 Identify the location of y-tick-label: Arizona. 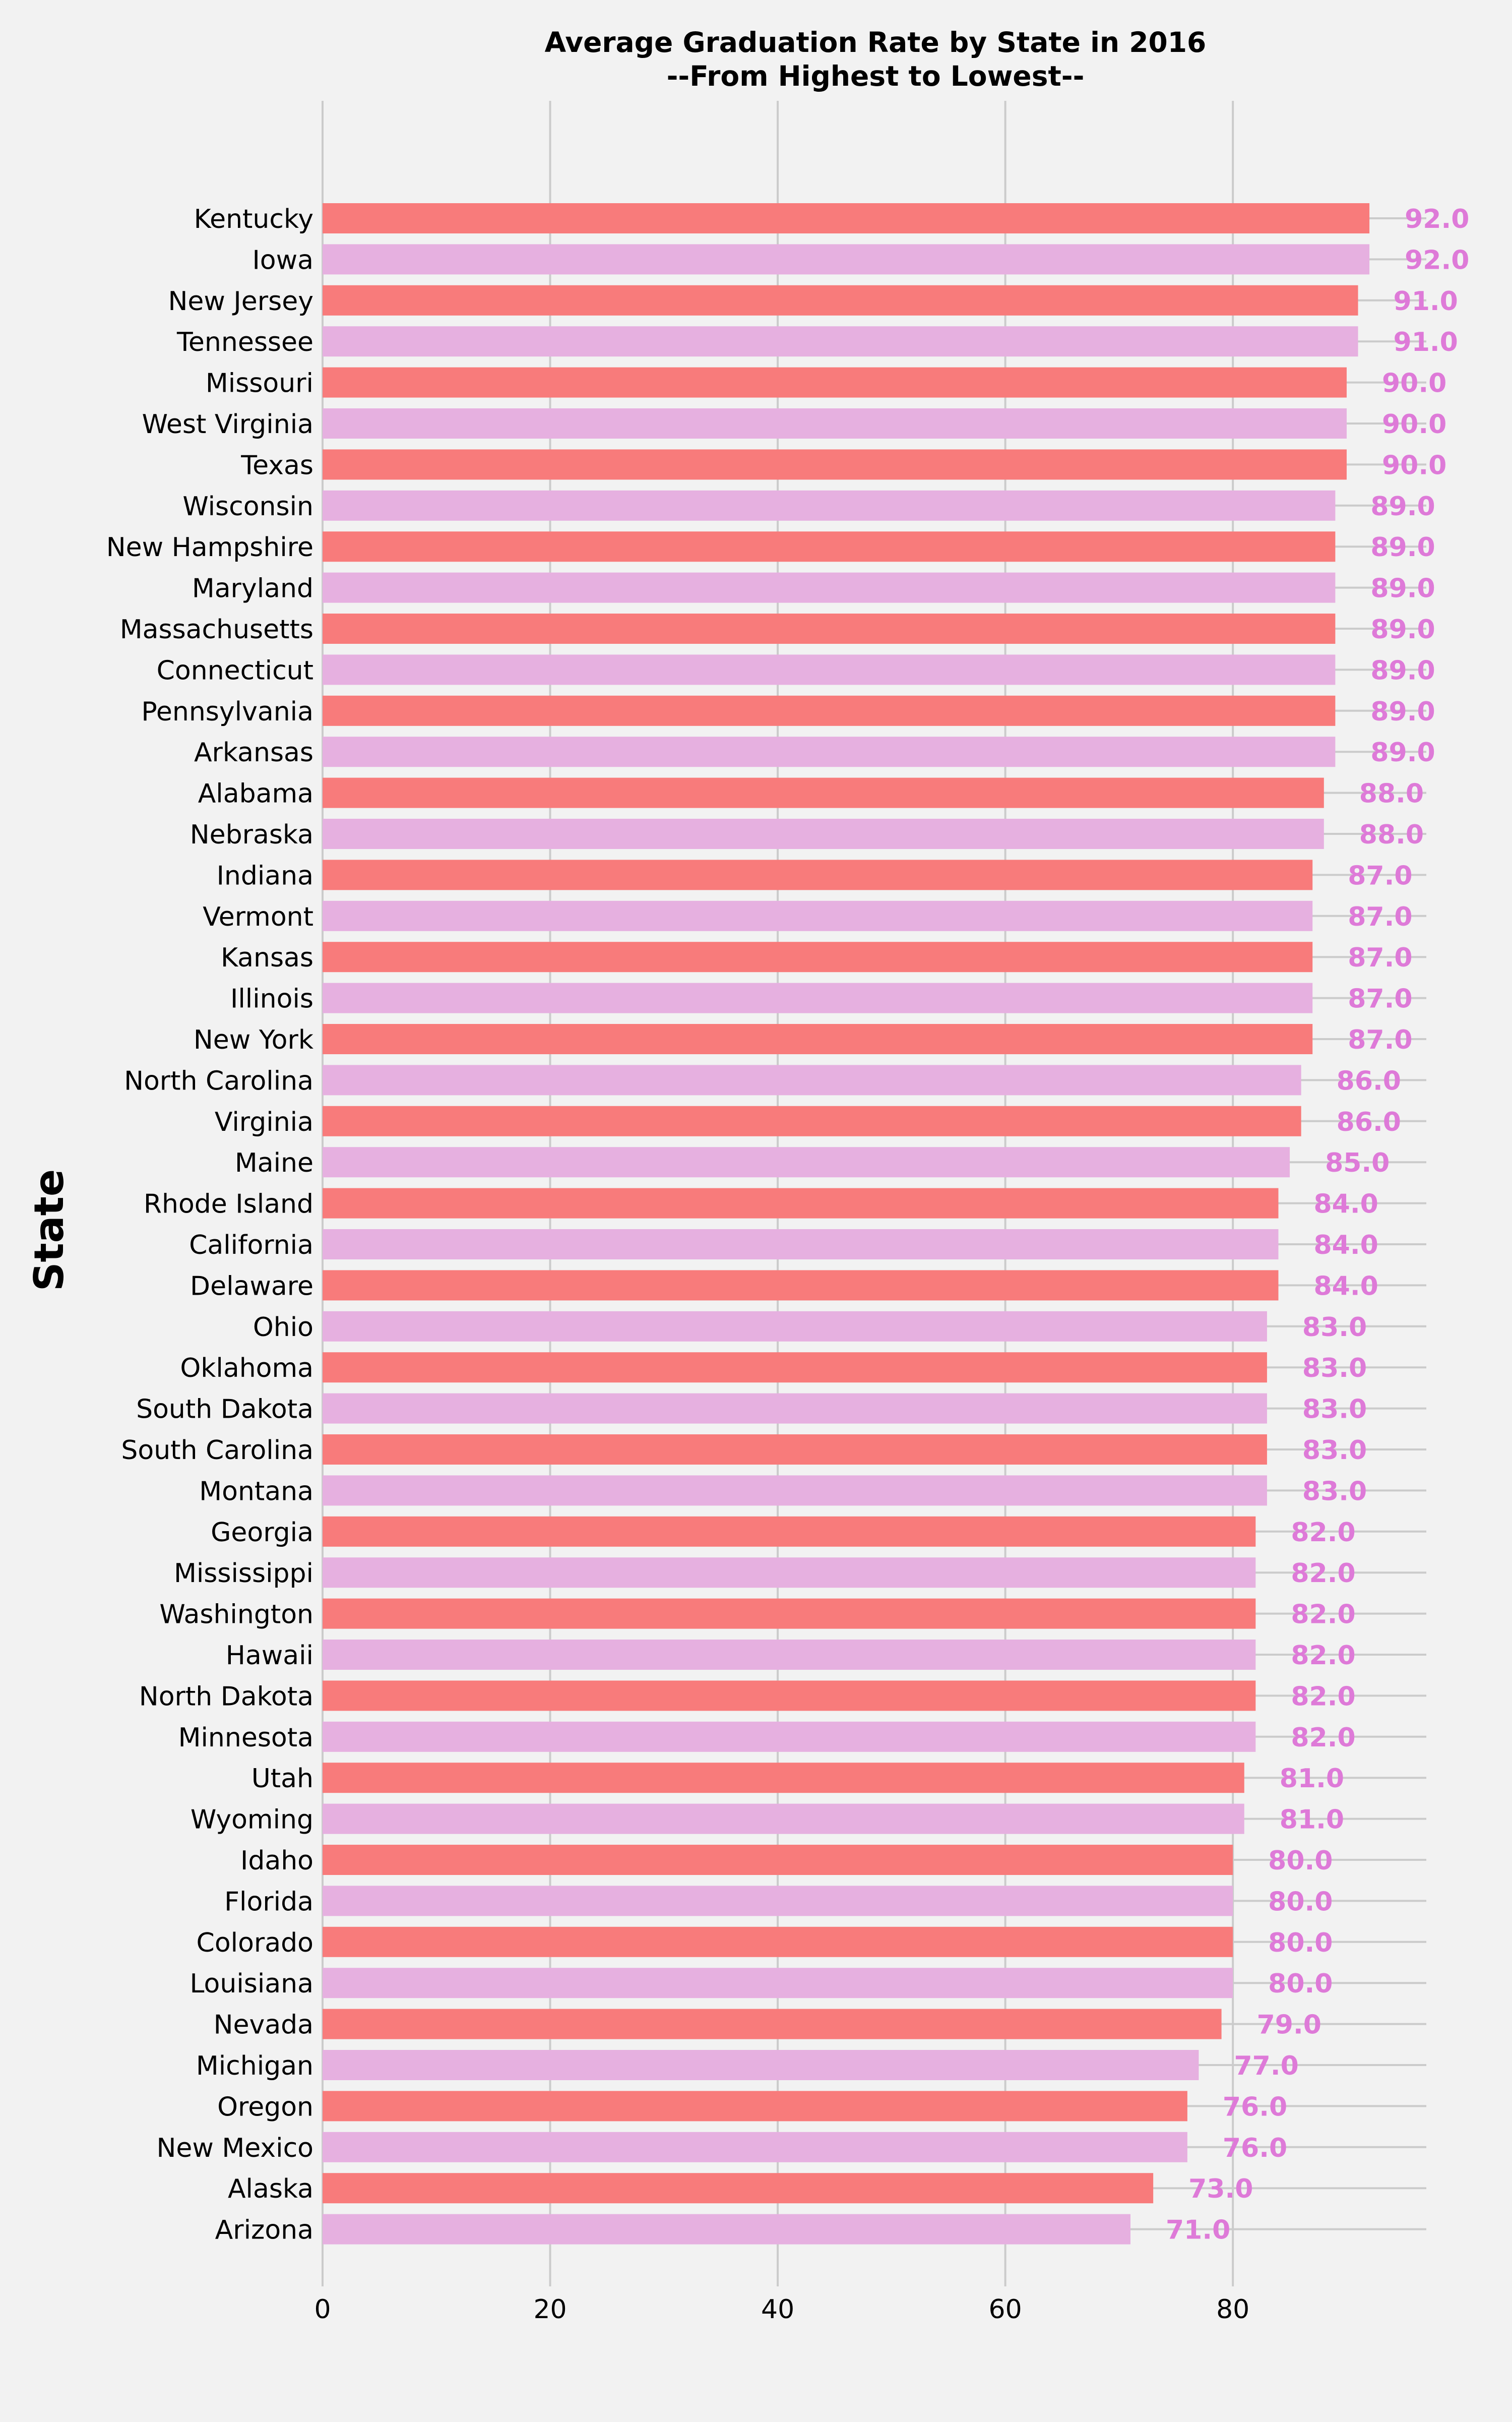
(264, 2230).